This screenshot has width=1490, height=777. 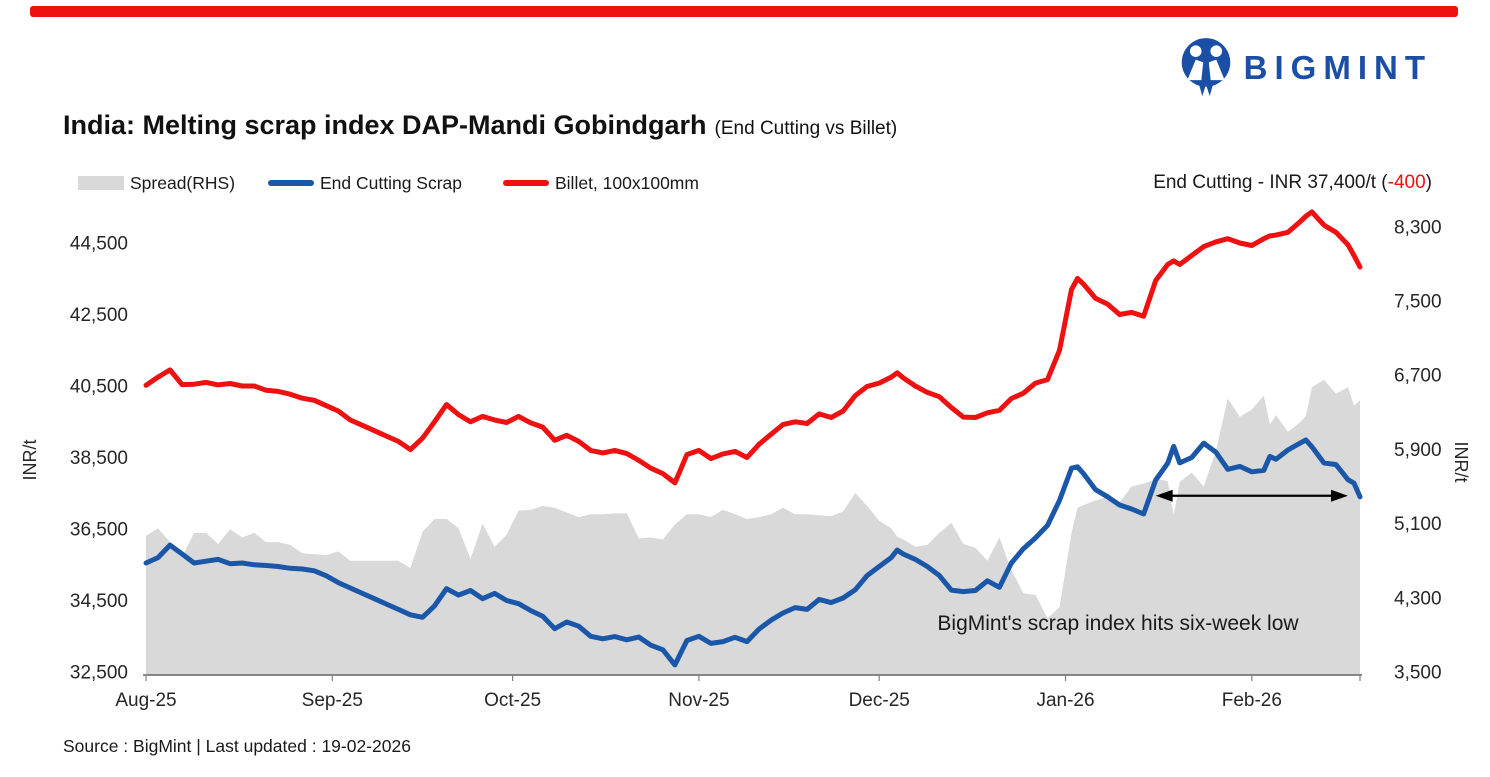 I want to click on brand-logo-text: BIGMINT, so click(x=1337, y=67).